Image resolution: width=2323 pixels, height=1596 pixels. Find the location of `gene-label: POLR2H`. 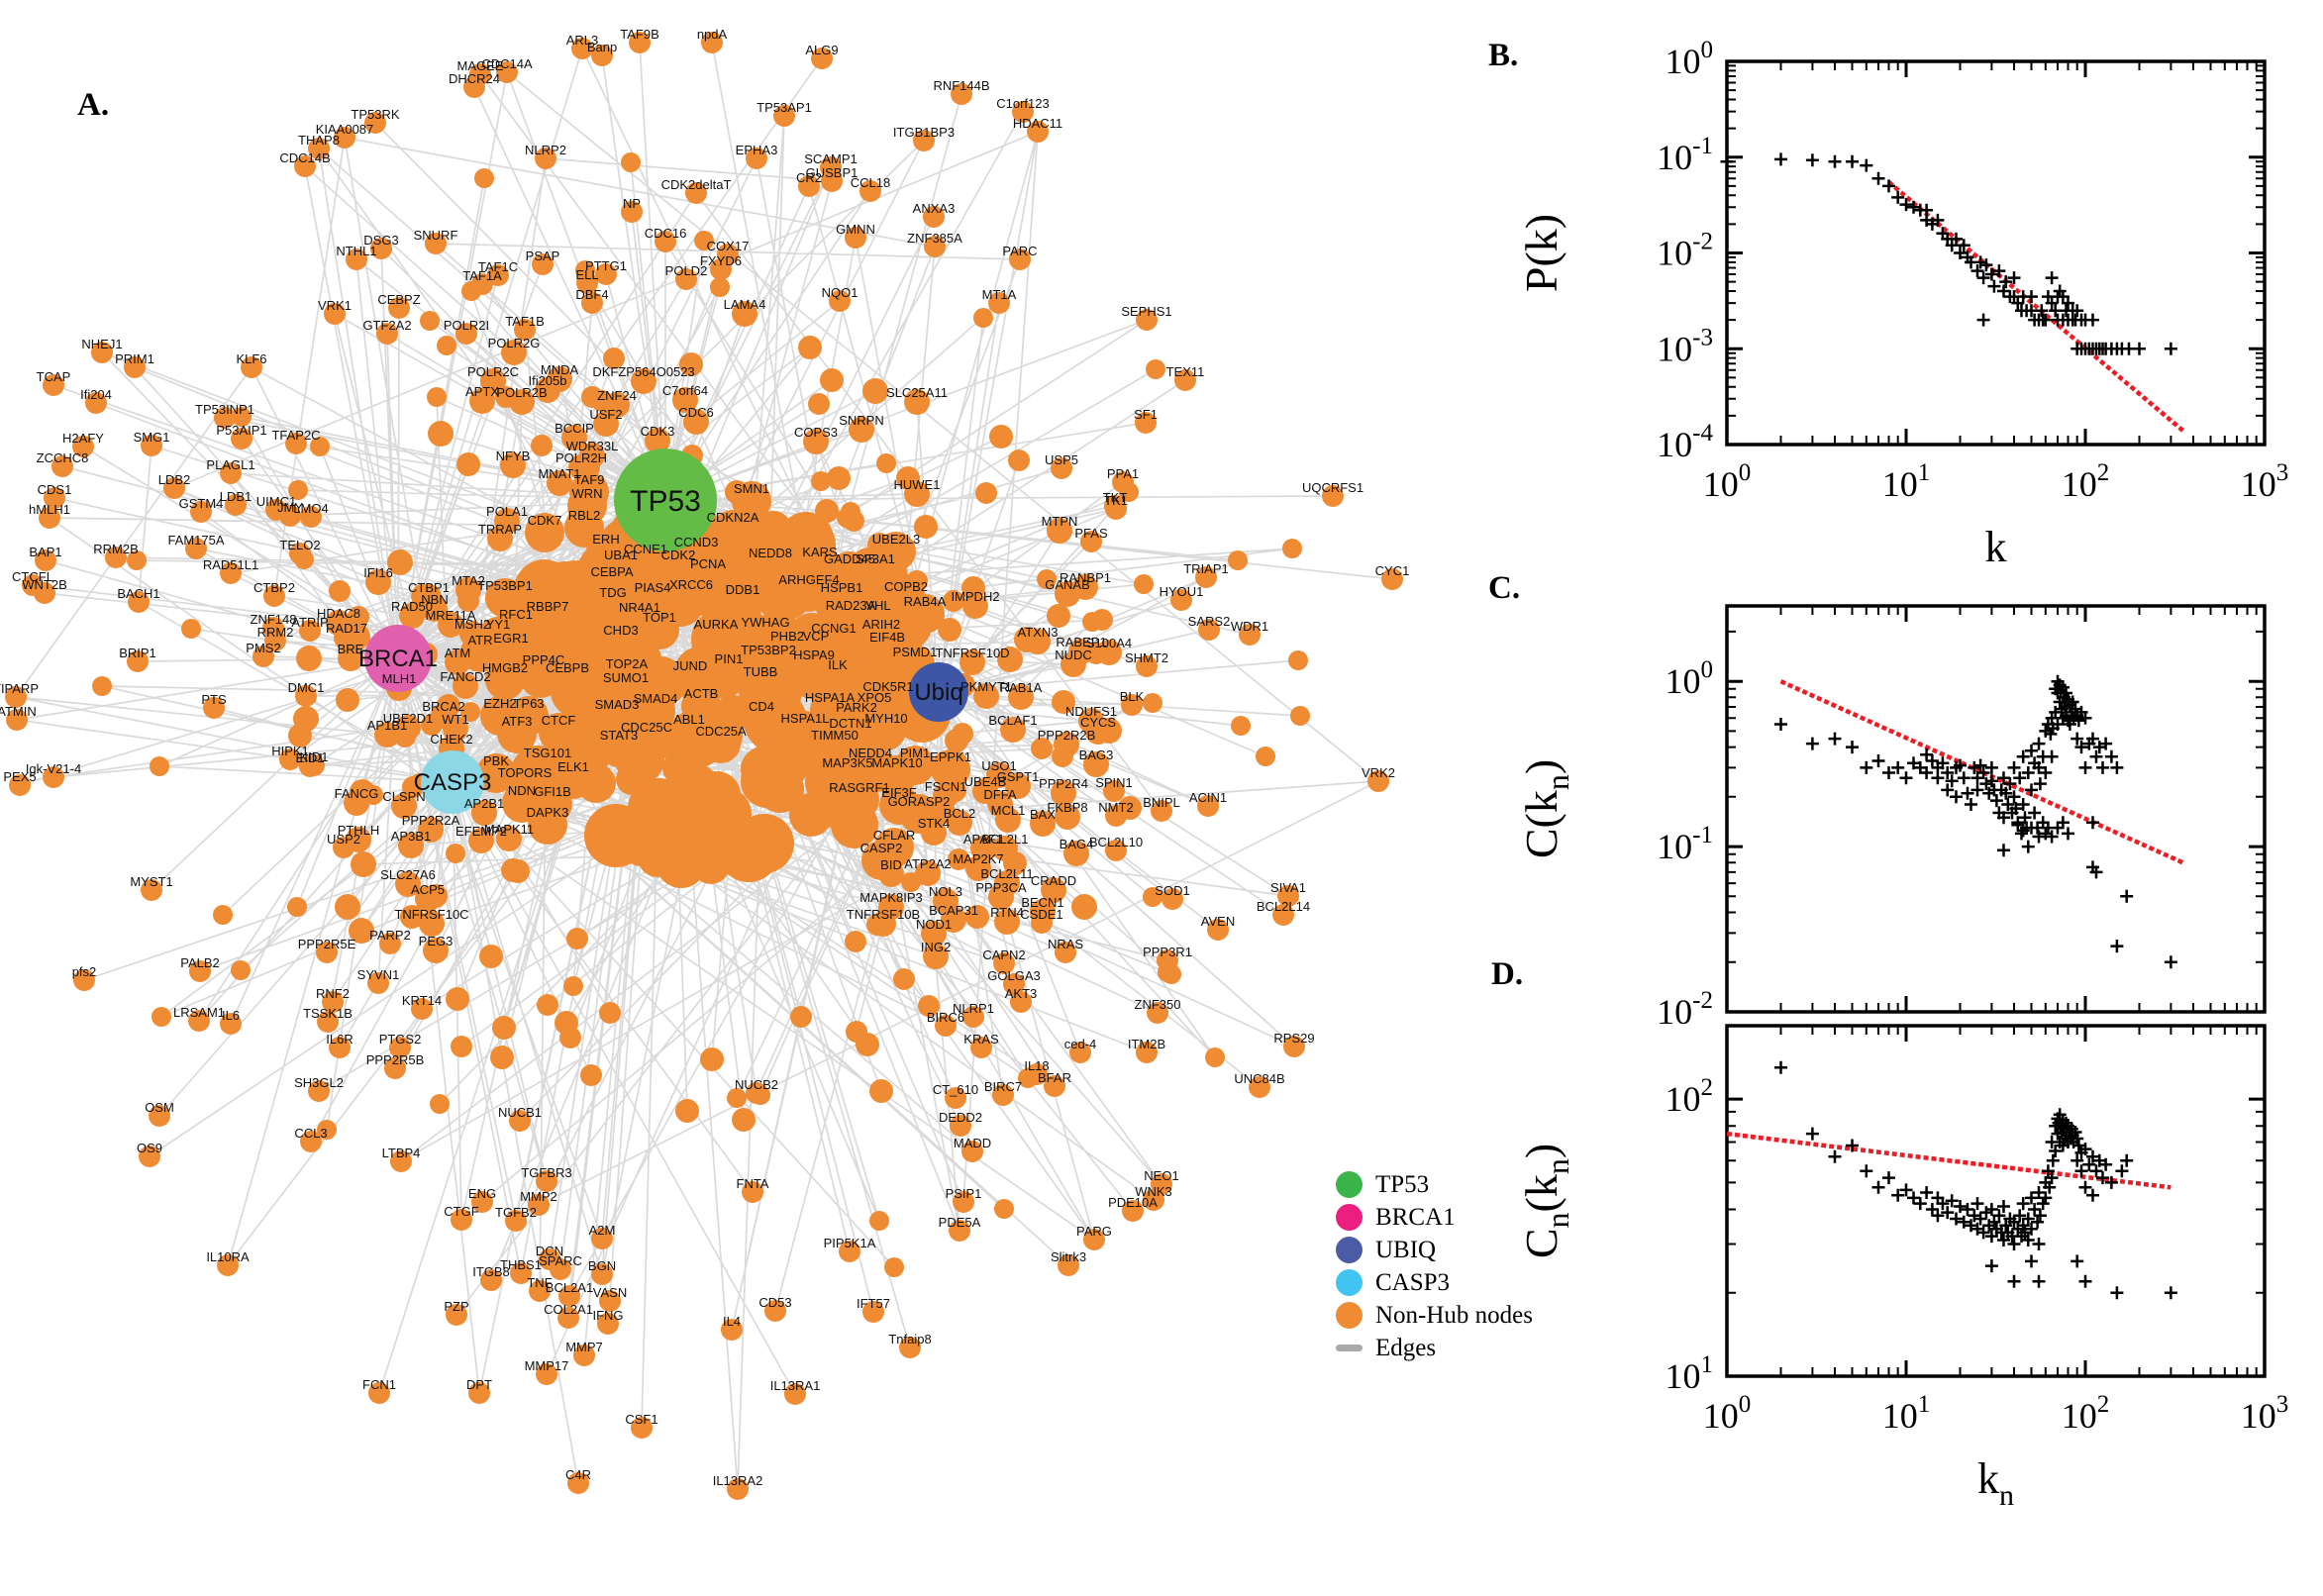

gene-label: POLR2H is located at coordinates (581, 457).